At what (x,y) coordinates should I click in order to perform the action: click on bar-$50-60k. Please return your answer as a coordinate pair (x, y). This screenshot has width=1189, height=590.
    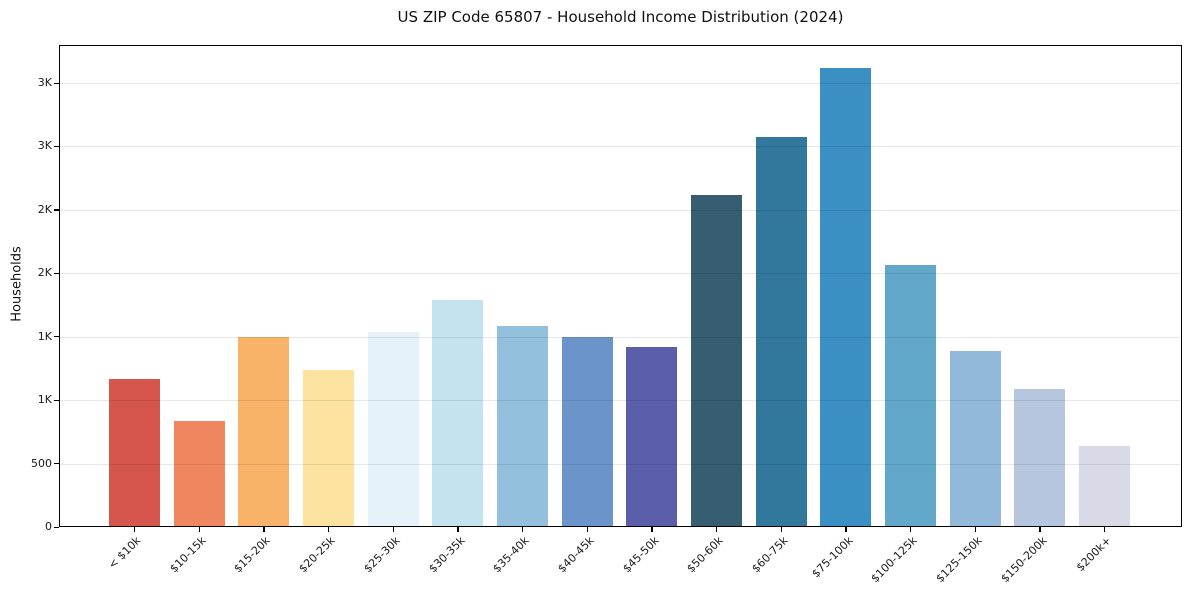
    Looking at the image, I should click on (717, 360).